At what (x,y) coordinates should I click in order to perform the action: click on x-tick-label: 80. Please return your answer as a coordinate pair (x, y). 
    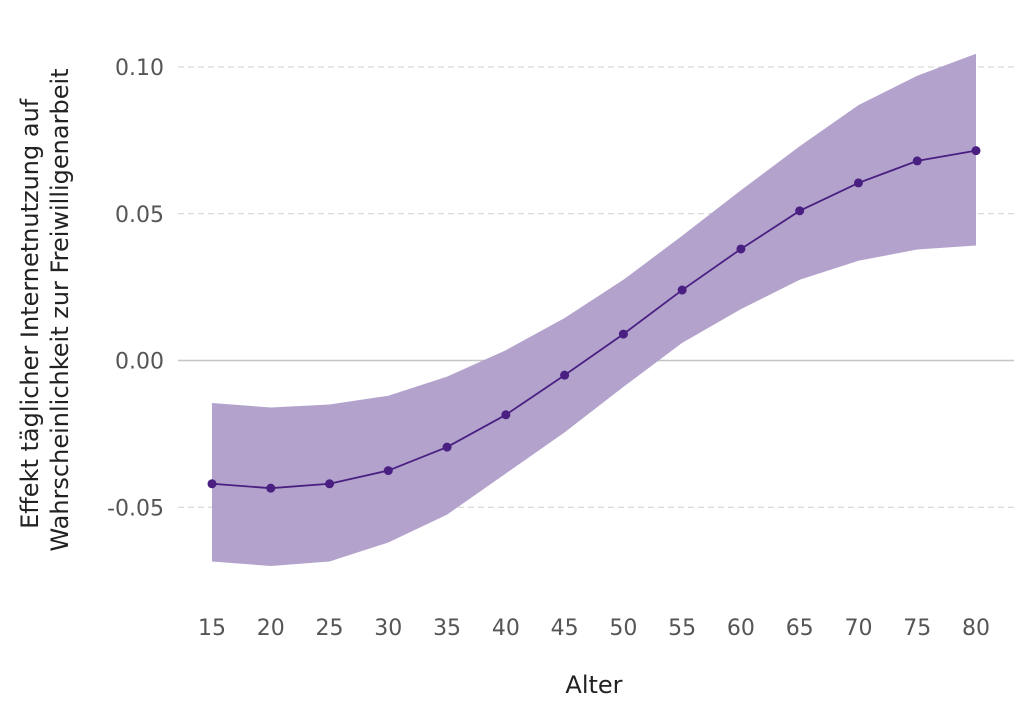
    Looking at the image, I should click on (976, 628).